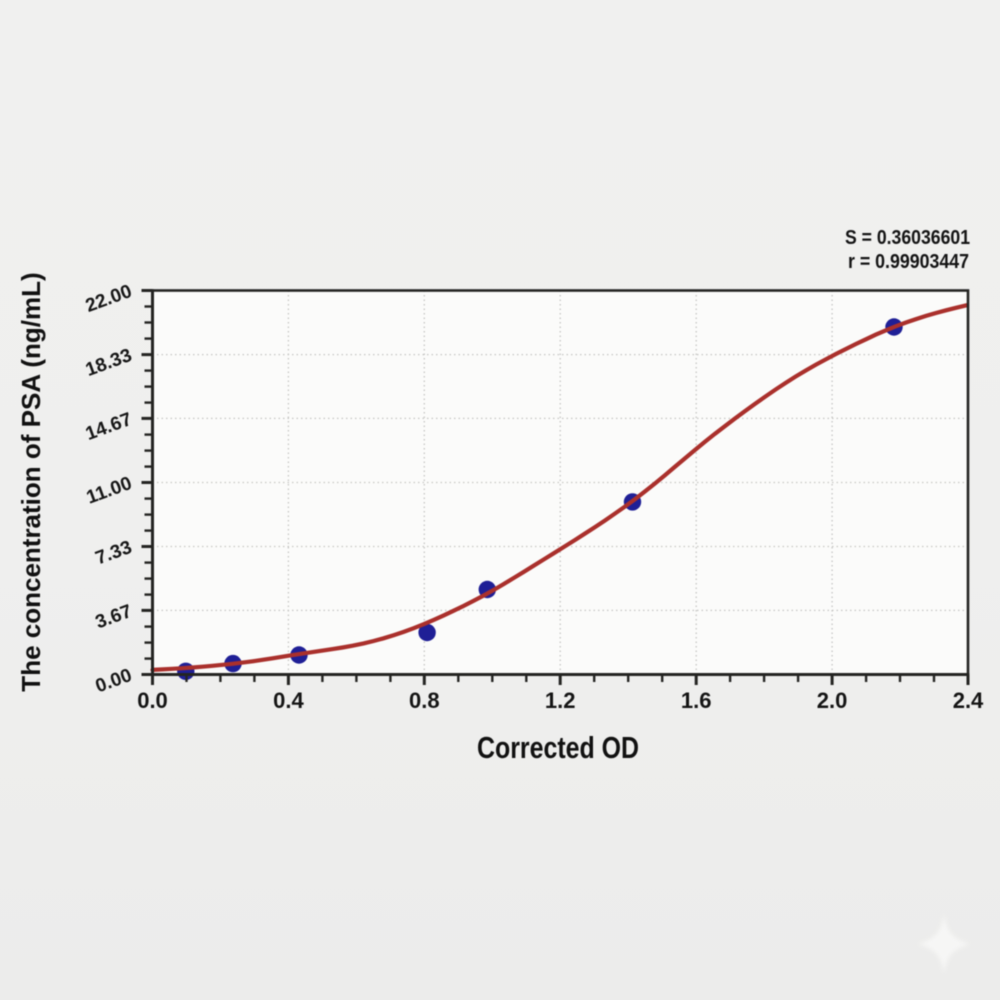 This screenshot has width=1000, height=1000. What do you see at coordinates (558, 747) in the screenshot?
I see `svg-text: Corrected OD` at bounding box center [558, 747].